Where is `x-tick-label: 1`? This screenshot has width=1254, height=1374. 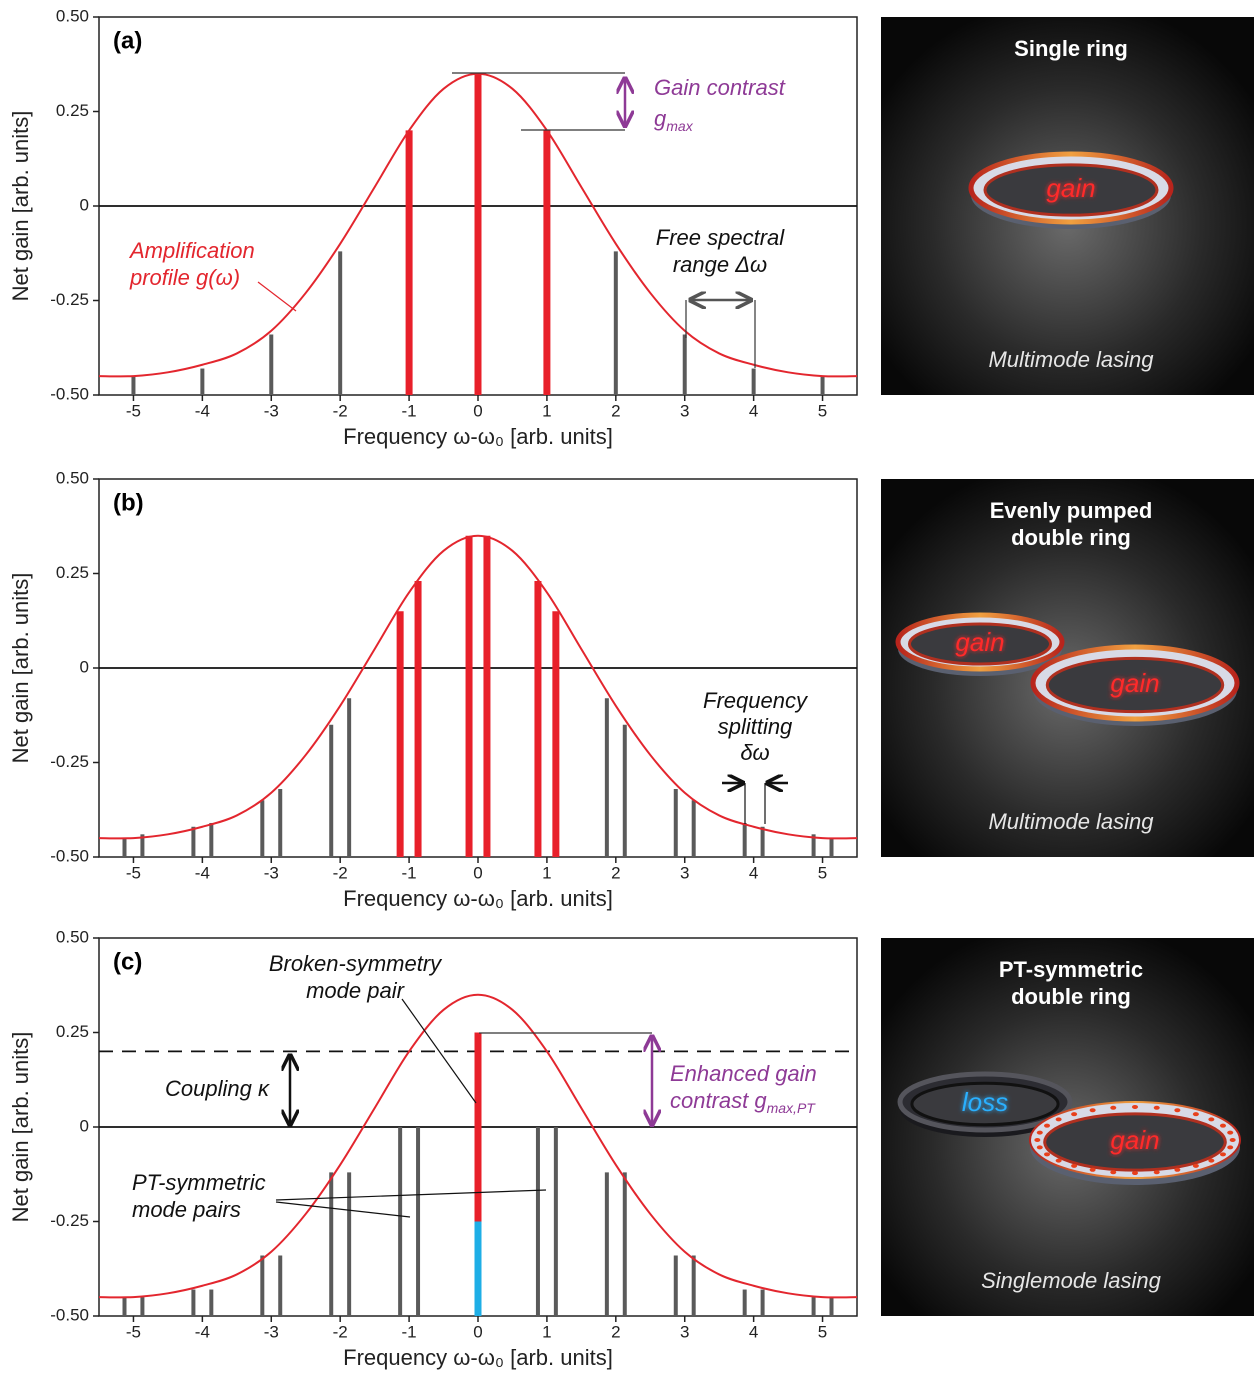
x-tick-label: 1 is located at coordinates (546, 872).